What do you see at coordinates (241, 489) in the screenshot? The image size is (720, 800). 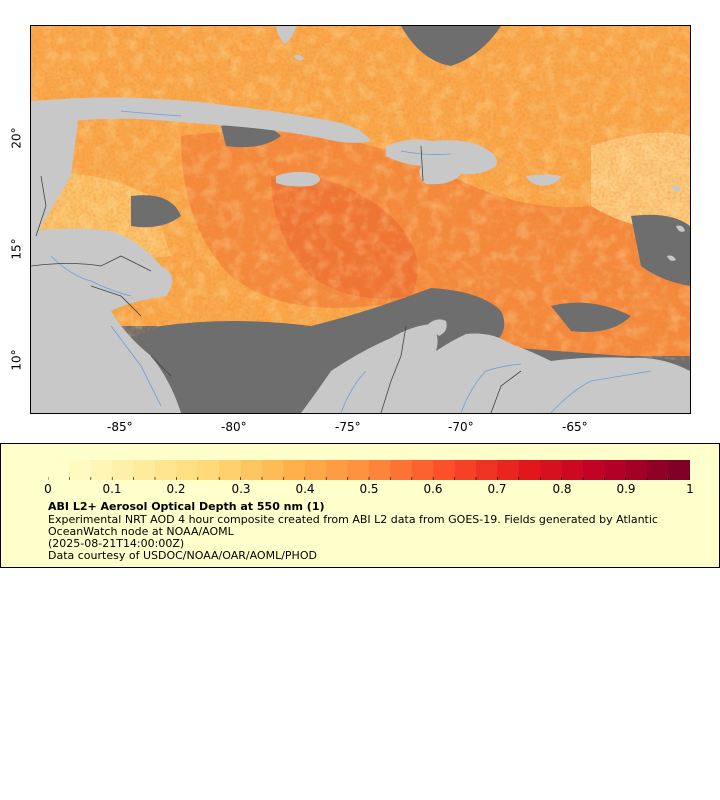 I see `colorbar-tick-label: 0.3` at bounding box center [241, 489].